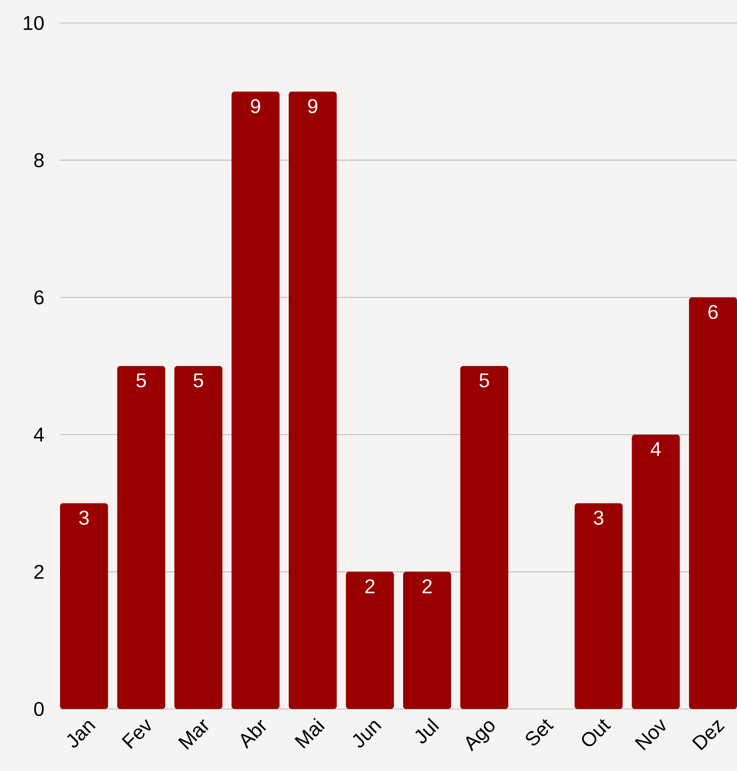  I want to click on x-tick-label: Jul, so click(427, 731).